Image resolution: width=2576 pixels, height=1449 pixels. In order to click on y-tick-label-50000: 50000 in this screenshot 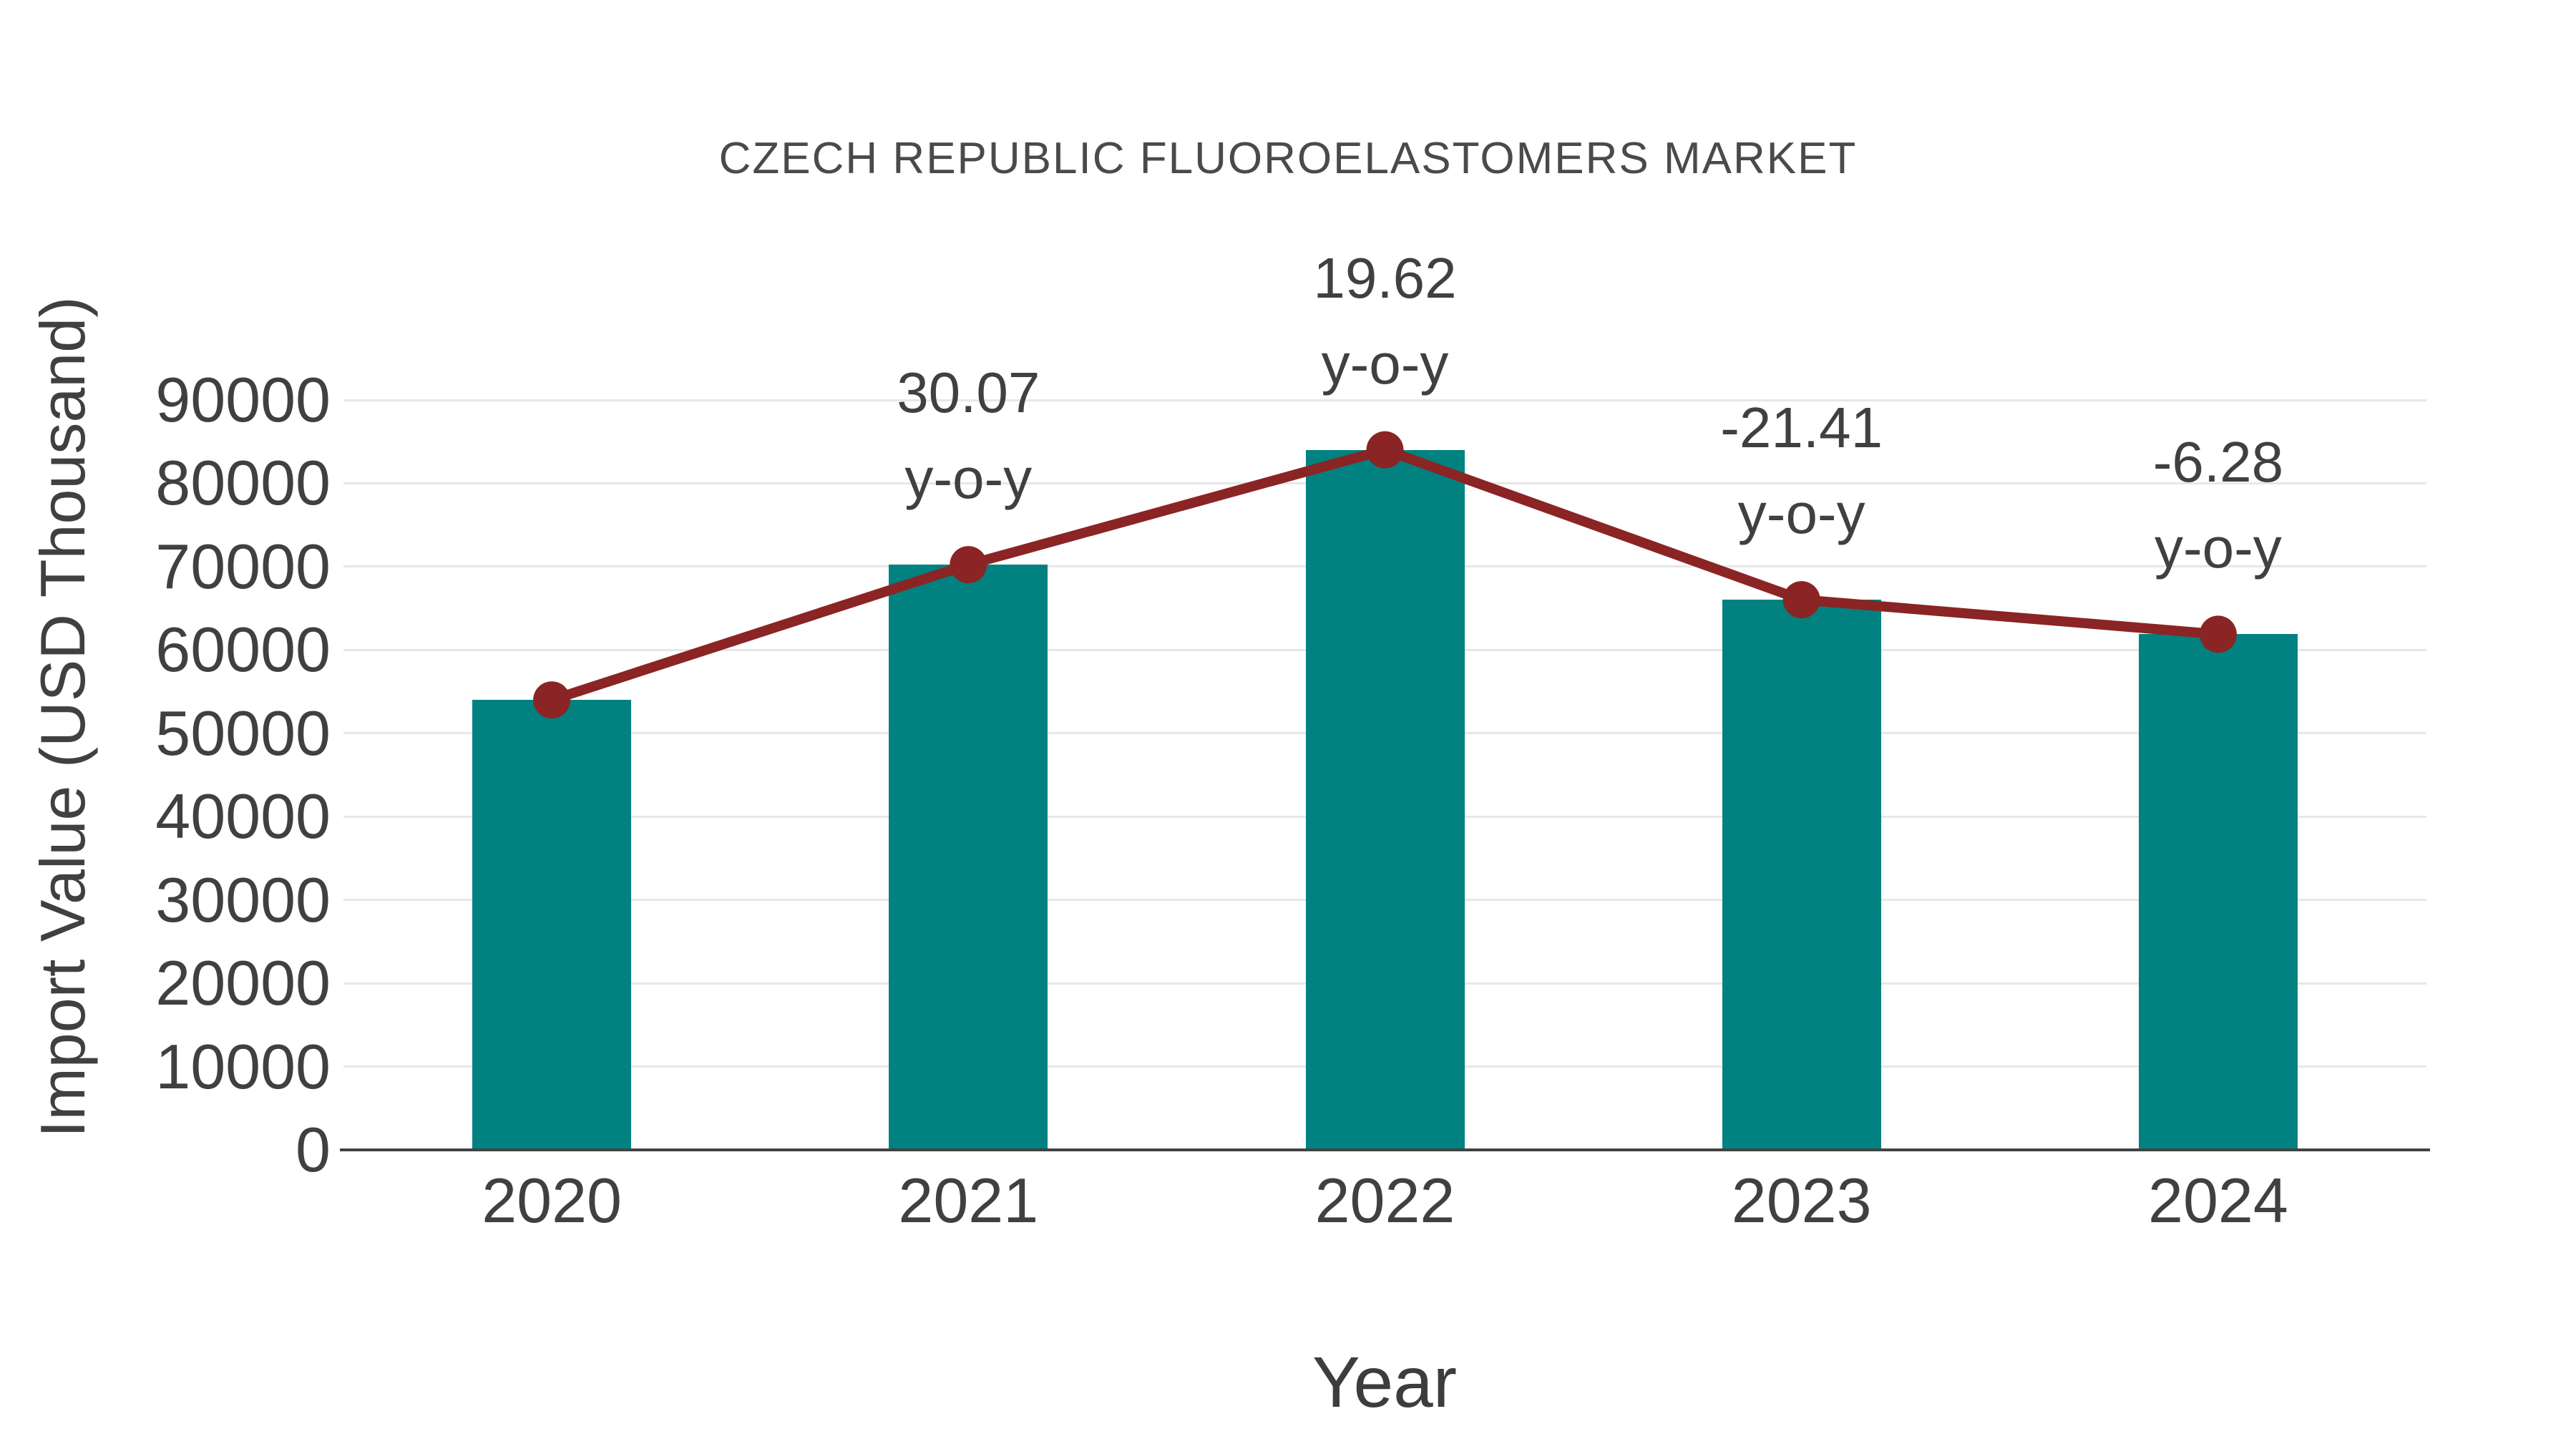, I will do `click(243, 733)`.